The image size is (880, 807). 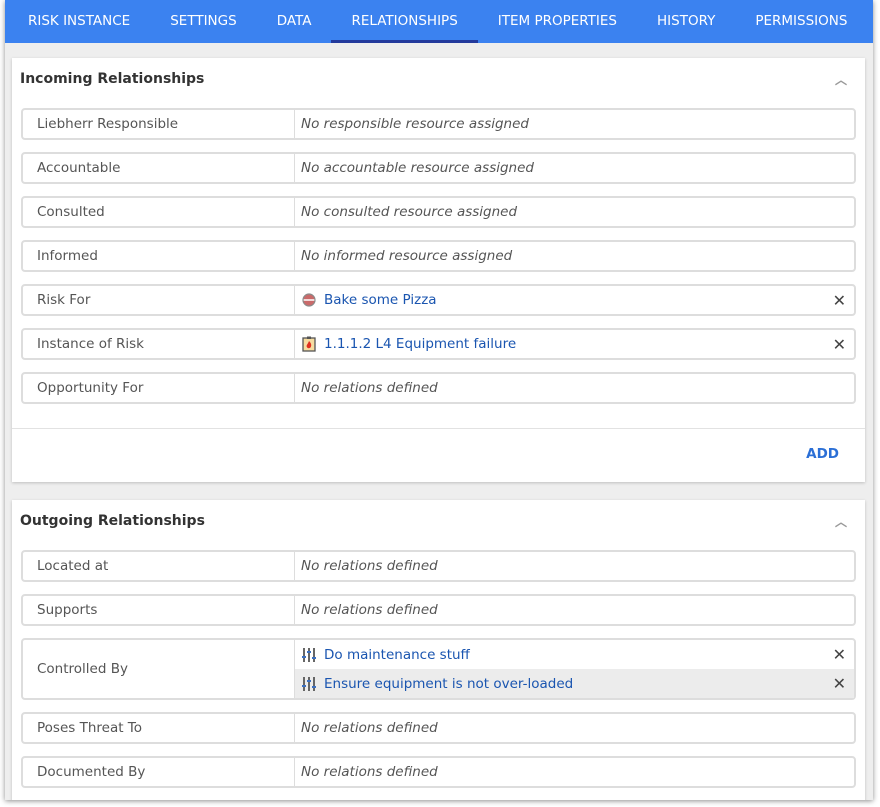 I want to click on relationship-row: Informed No informed resource assigned, so click(x=438, y=256).